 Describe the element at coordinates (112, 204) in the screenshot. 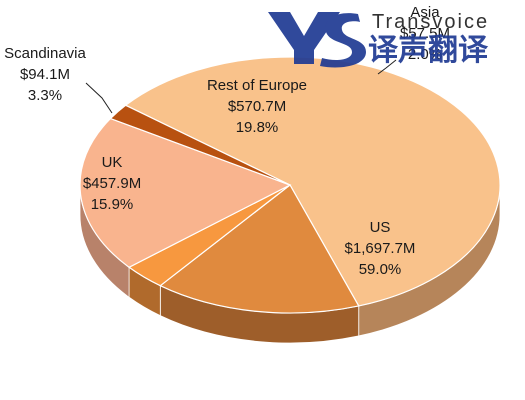

I see `label-percent: 15.9%` at that location.